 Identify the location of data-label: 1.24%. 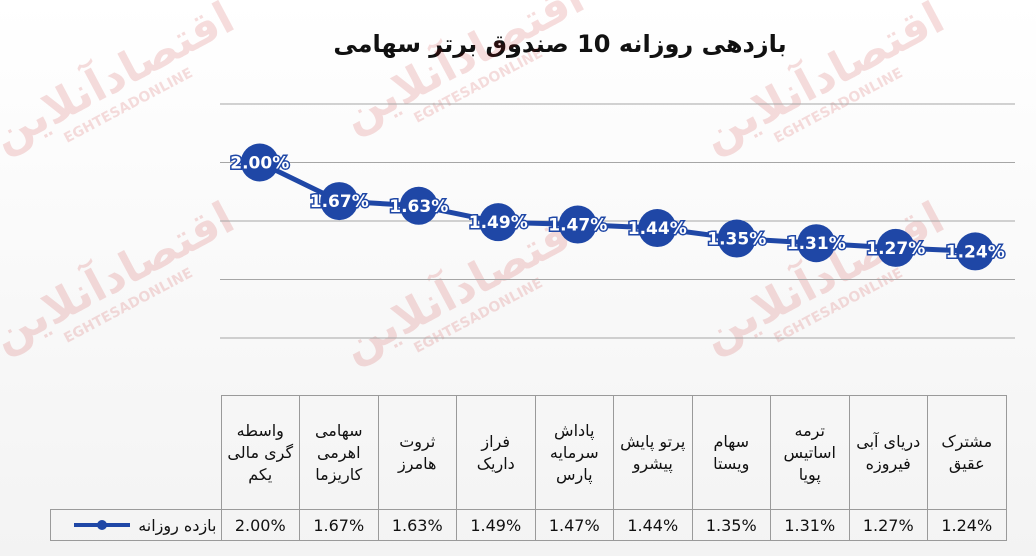
(975, 252).